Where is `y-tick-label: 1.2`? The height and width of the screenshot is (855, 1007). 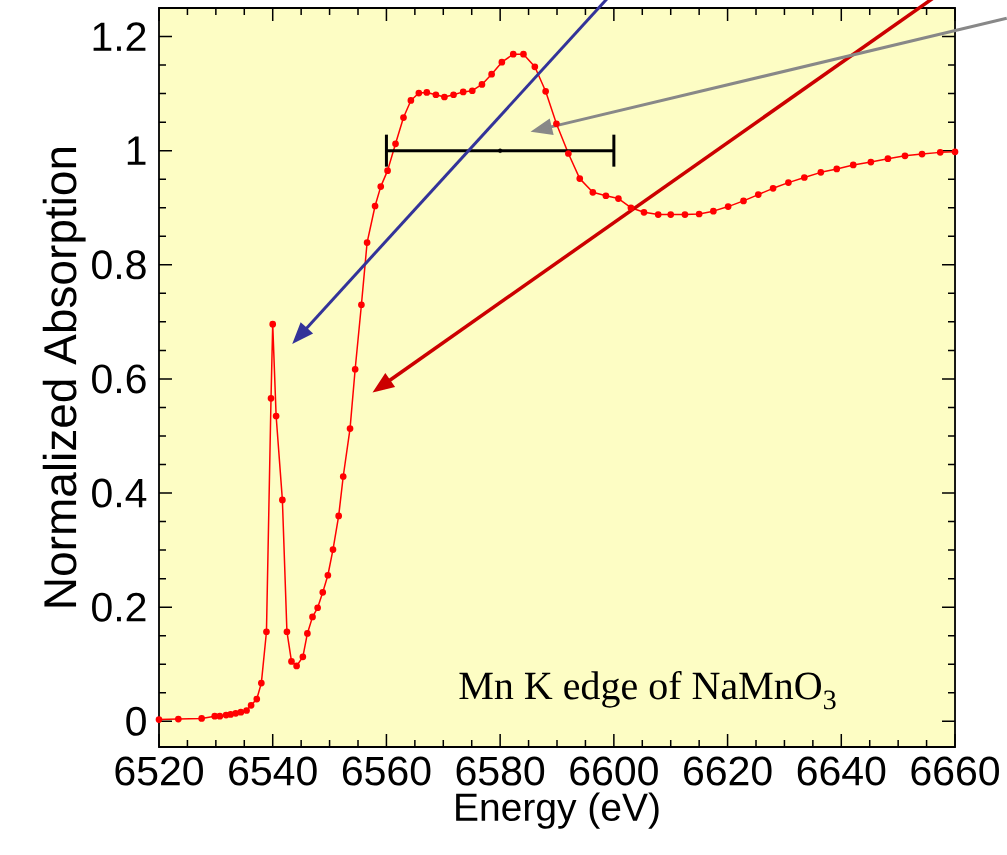 y-tick-label: 1.2 is located at coordinates (119, 36).